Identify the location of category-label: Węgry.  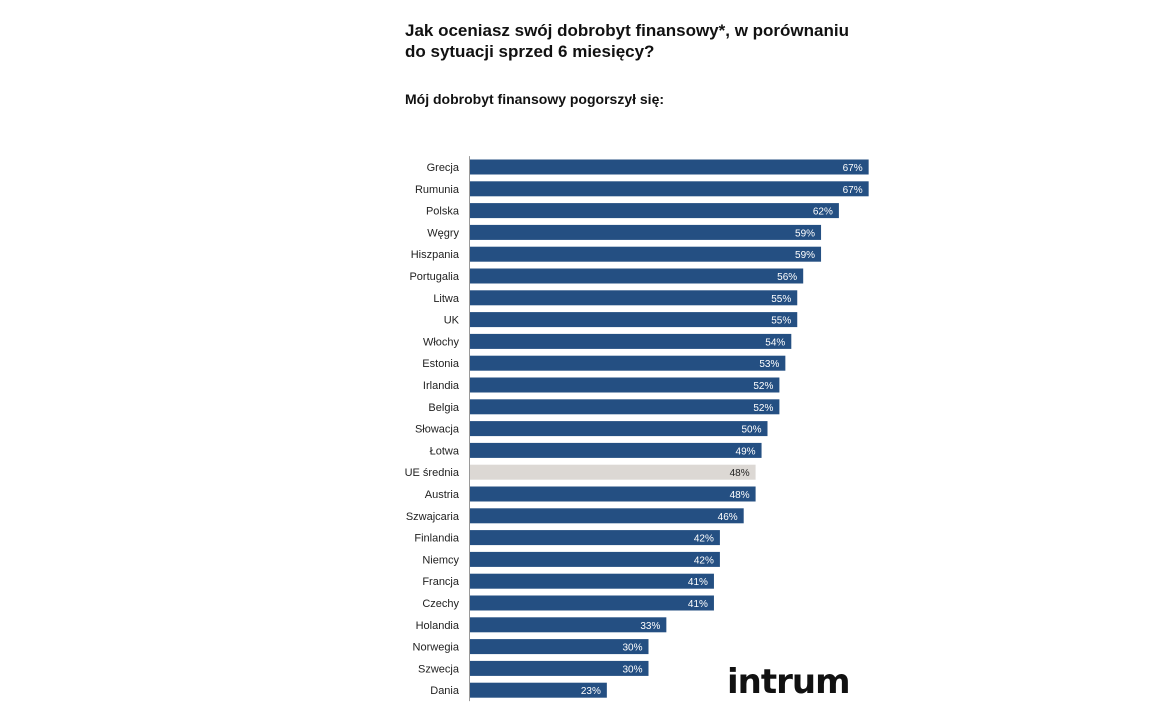
(443, 233).